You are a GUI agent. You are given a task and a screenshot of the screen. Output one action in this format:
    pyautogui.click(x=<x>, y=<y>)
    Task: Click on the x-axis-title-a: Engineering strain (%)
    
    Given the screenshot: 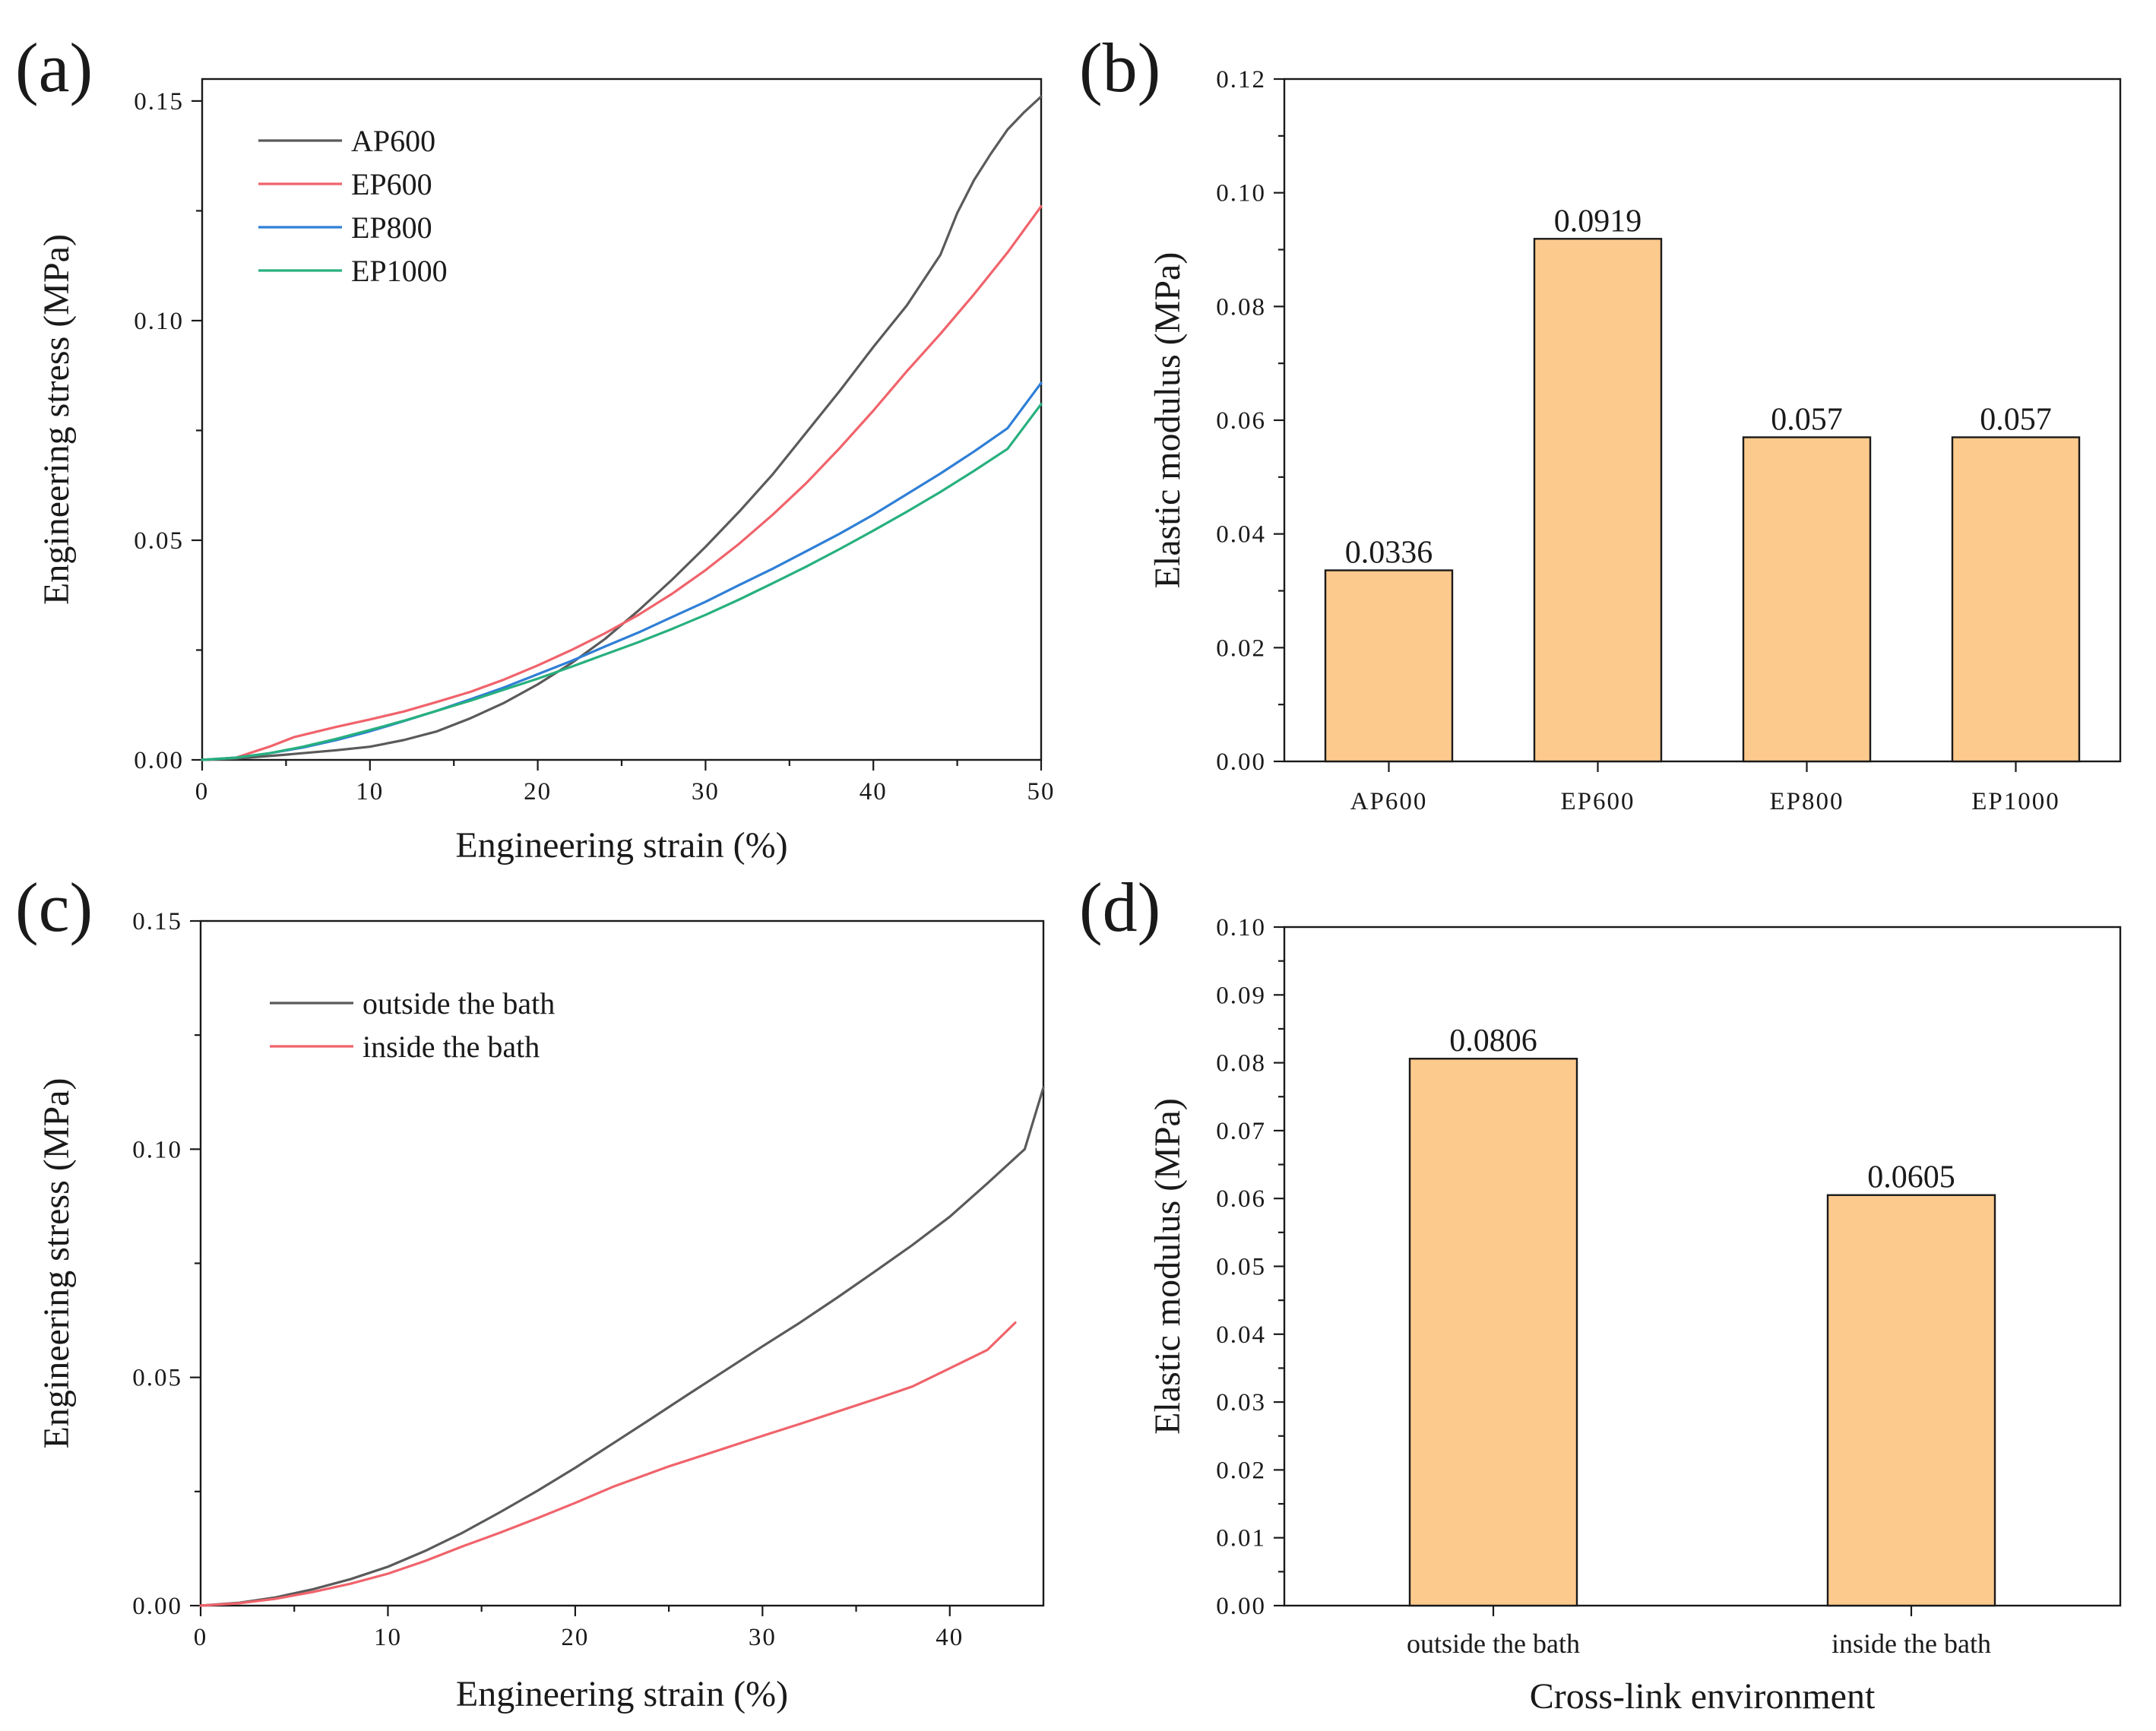 What is the action you would take?
    pyautogui.click(x=621, y=845)
    